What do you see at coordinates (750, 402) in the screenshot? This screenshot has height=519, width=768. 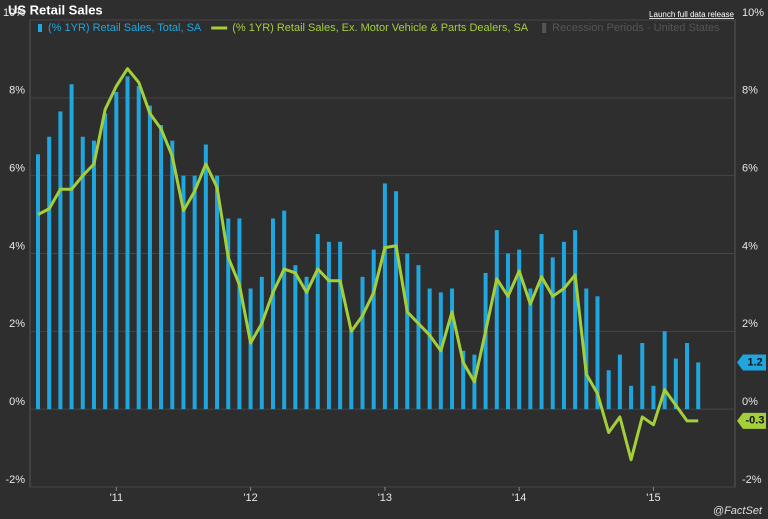 I see `y2-tick-label: 0%` at bounding box center [750, 402].